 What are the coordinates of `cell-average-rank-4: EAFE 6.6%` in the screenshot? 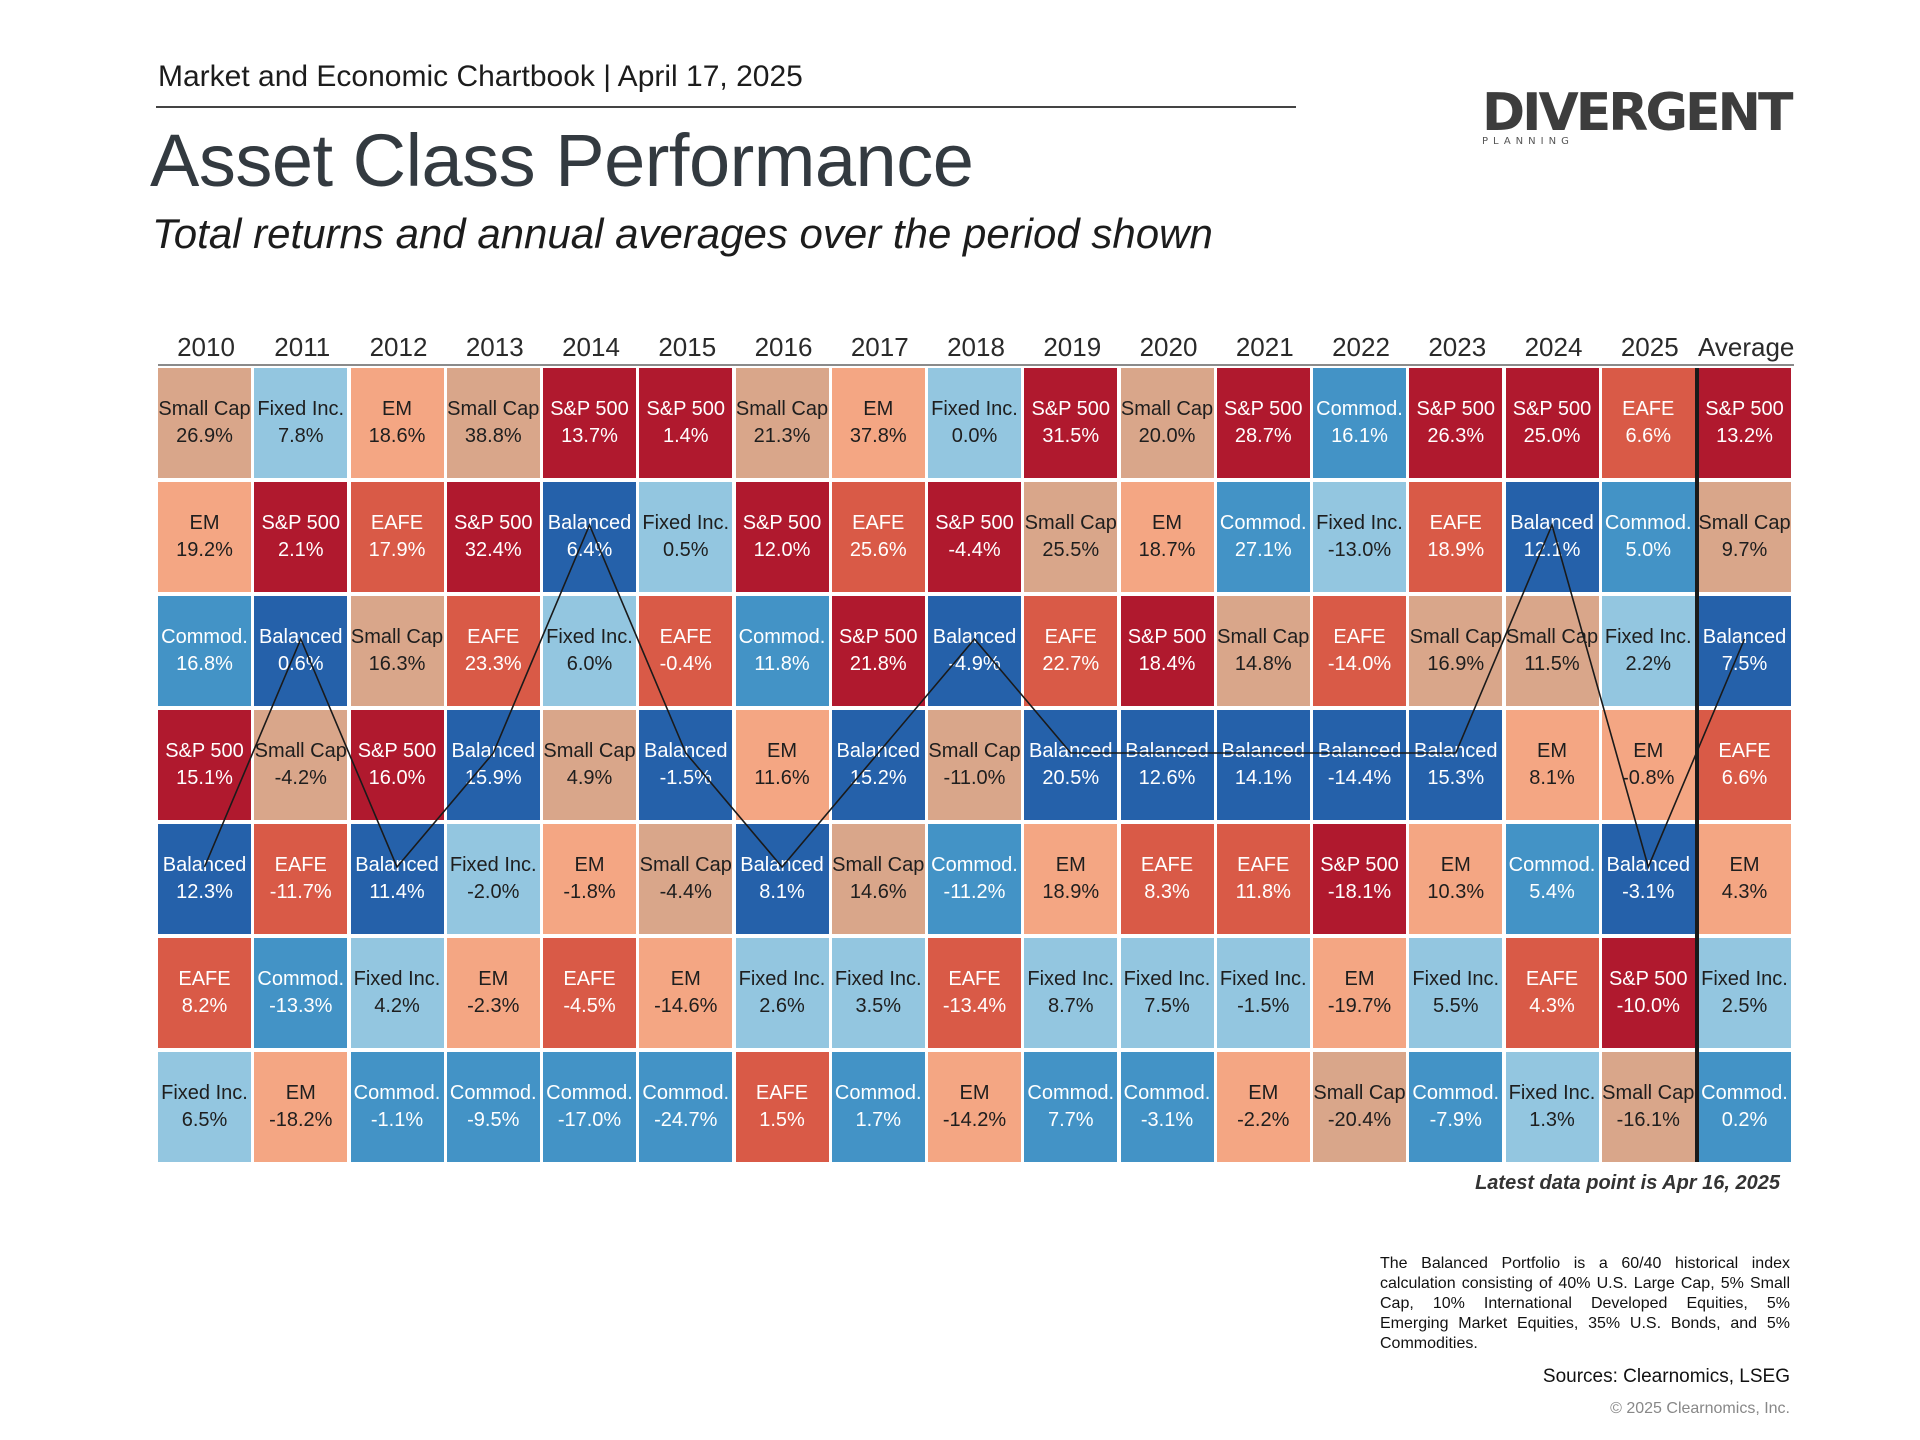 It's located at (1744, 765).